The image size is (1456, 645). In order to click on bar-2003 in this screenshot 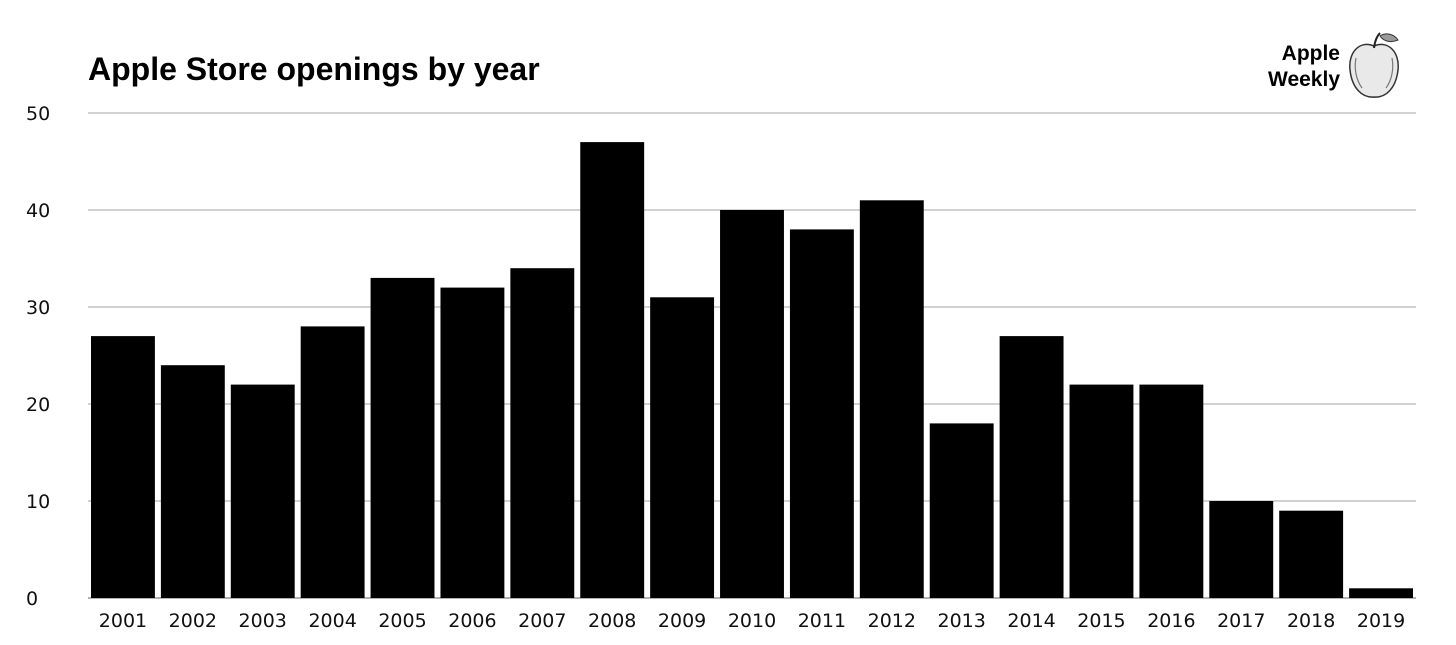, I will do `click(262, 491)`.